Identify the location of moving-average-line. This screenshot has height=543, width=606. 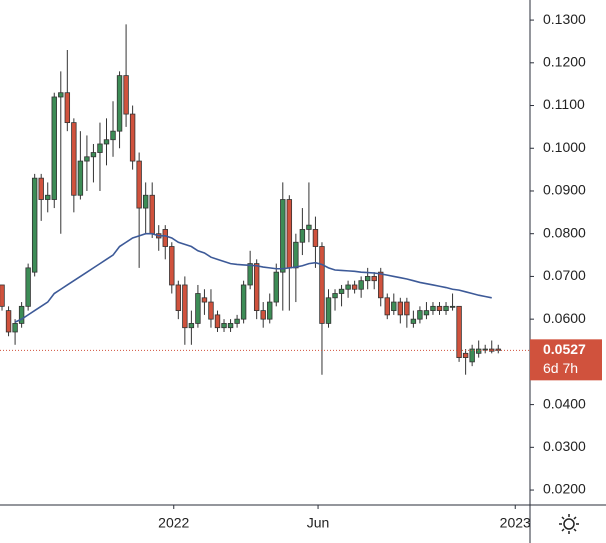
(253, 277).